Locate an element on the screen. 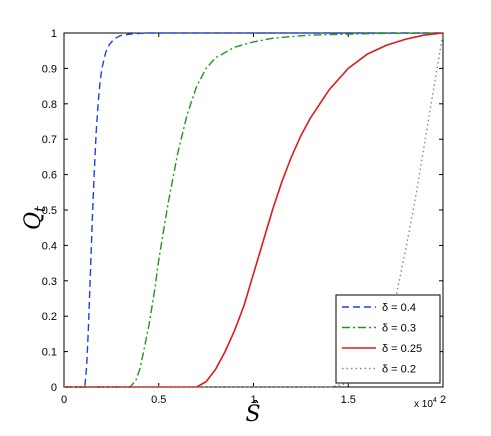  x-tick-label: 0.5 is located at coordinates (158, 400).